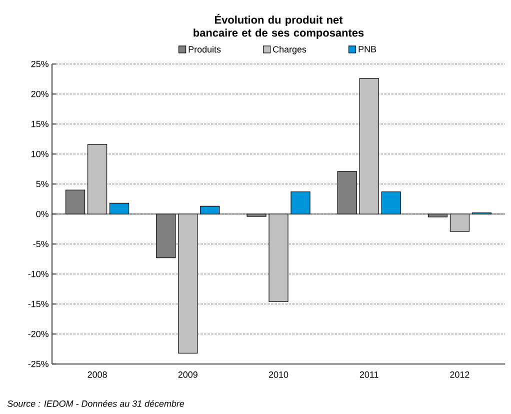 This screenshot has height=414, width=511. What do you see at coordinates (369, 374) in the screenshot?
I see `x-tick-label: 2011` at bounding box center [369, 374].